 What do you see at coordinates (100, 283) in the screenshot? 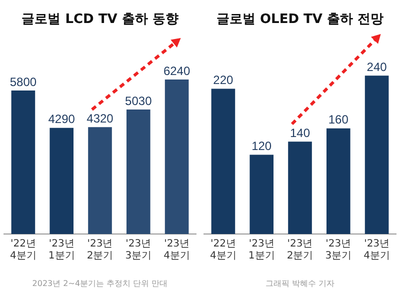
I see `text: 2023년 2~4분기는 추정치 단위 만대` at bounding box center [100, 283].